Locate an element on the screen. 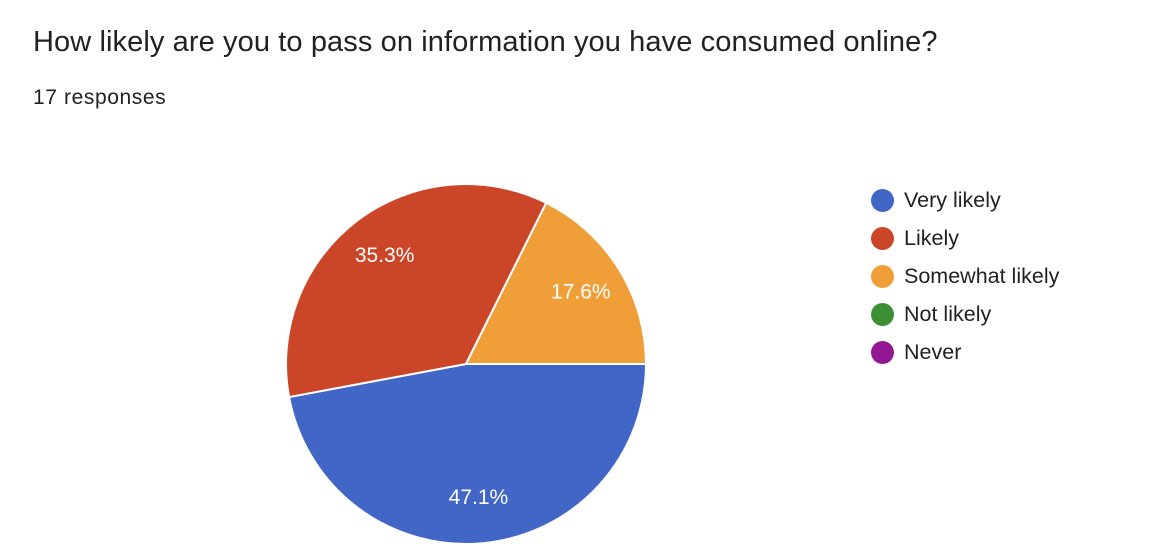 Image resolution: width=1151 pixels, height=558 pixels. legend-item-very-likely: Very likely is located at coordinates (965, 200).